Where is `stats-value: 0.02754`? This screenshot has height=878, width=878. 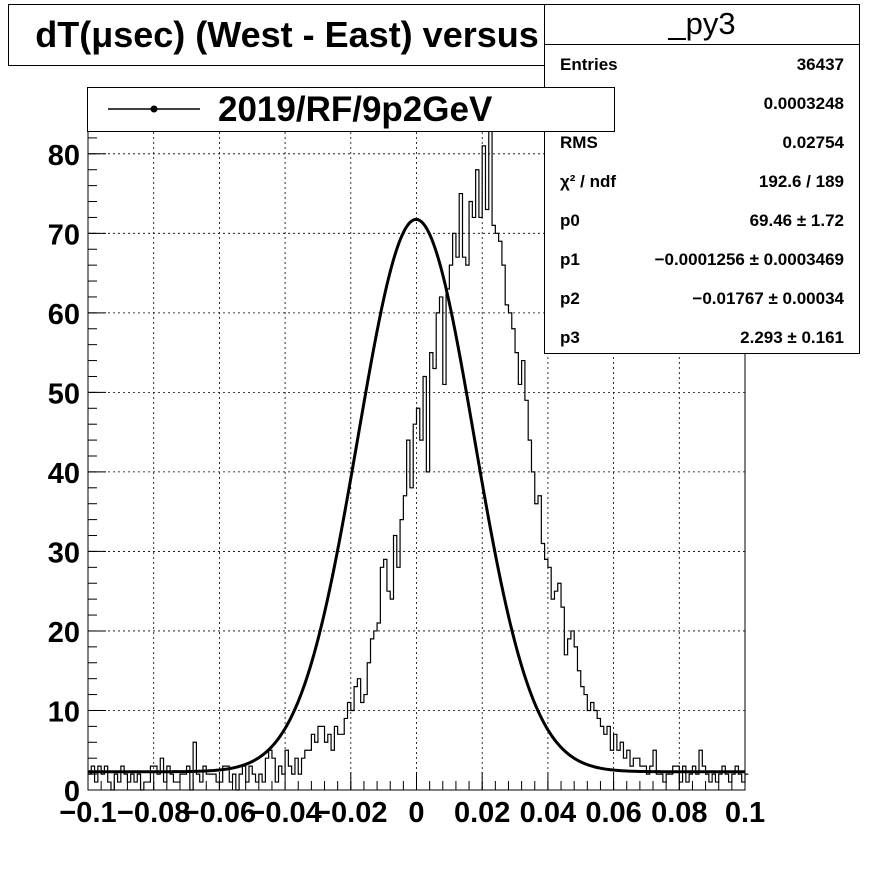
stats-value: 0.02754 is located at coordinates (813, 142).